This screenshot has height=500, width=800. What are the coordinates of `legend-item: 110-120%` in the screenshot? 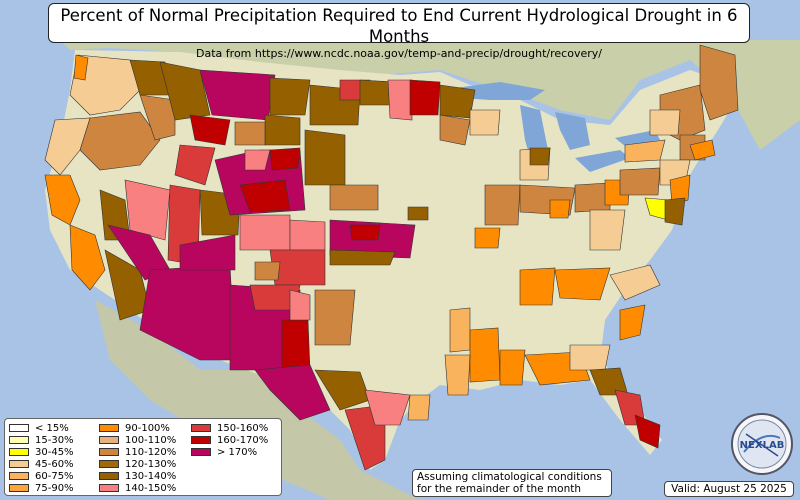 It's located at (145, 452).